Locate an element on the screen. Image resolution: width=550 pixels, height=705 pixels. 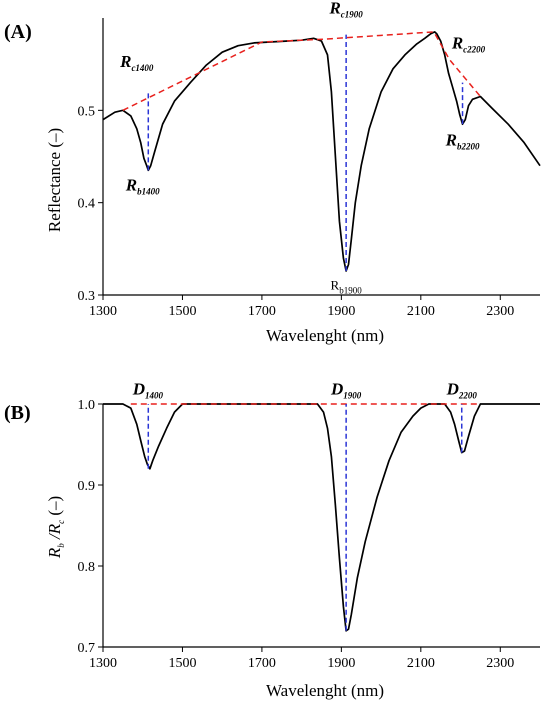
panel-a-annotation-rc1400: Rc1400 is located at coordinates (136, 62).